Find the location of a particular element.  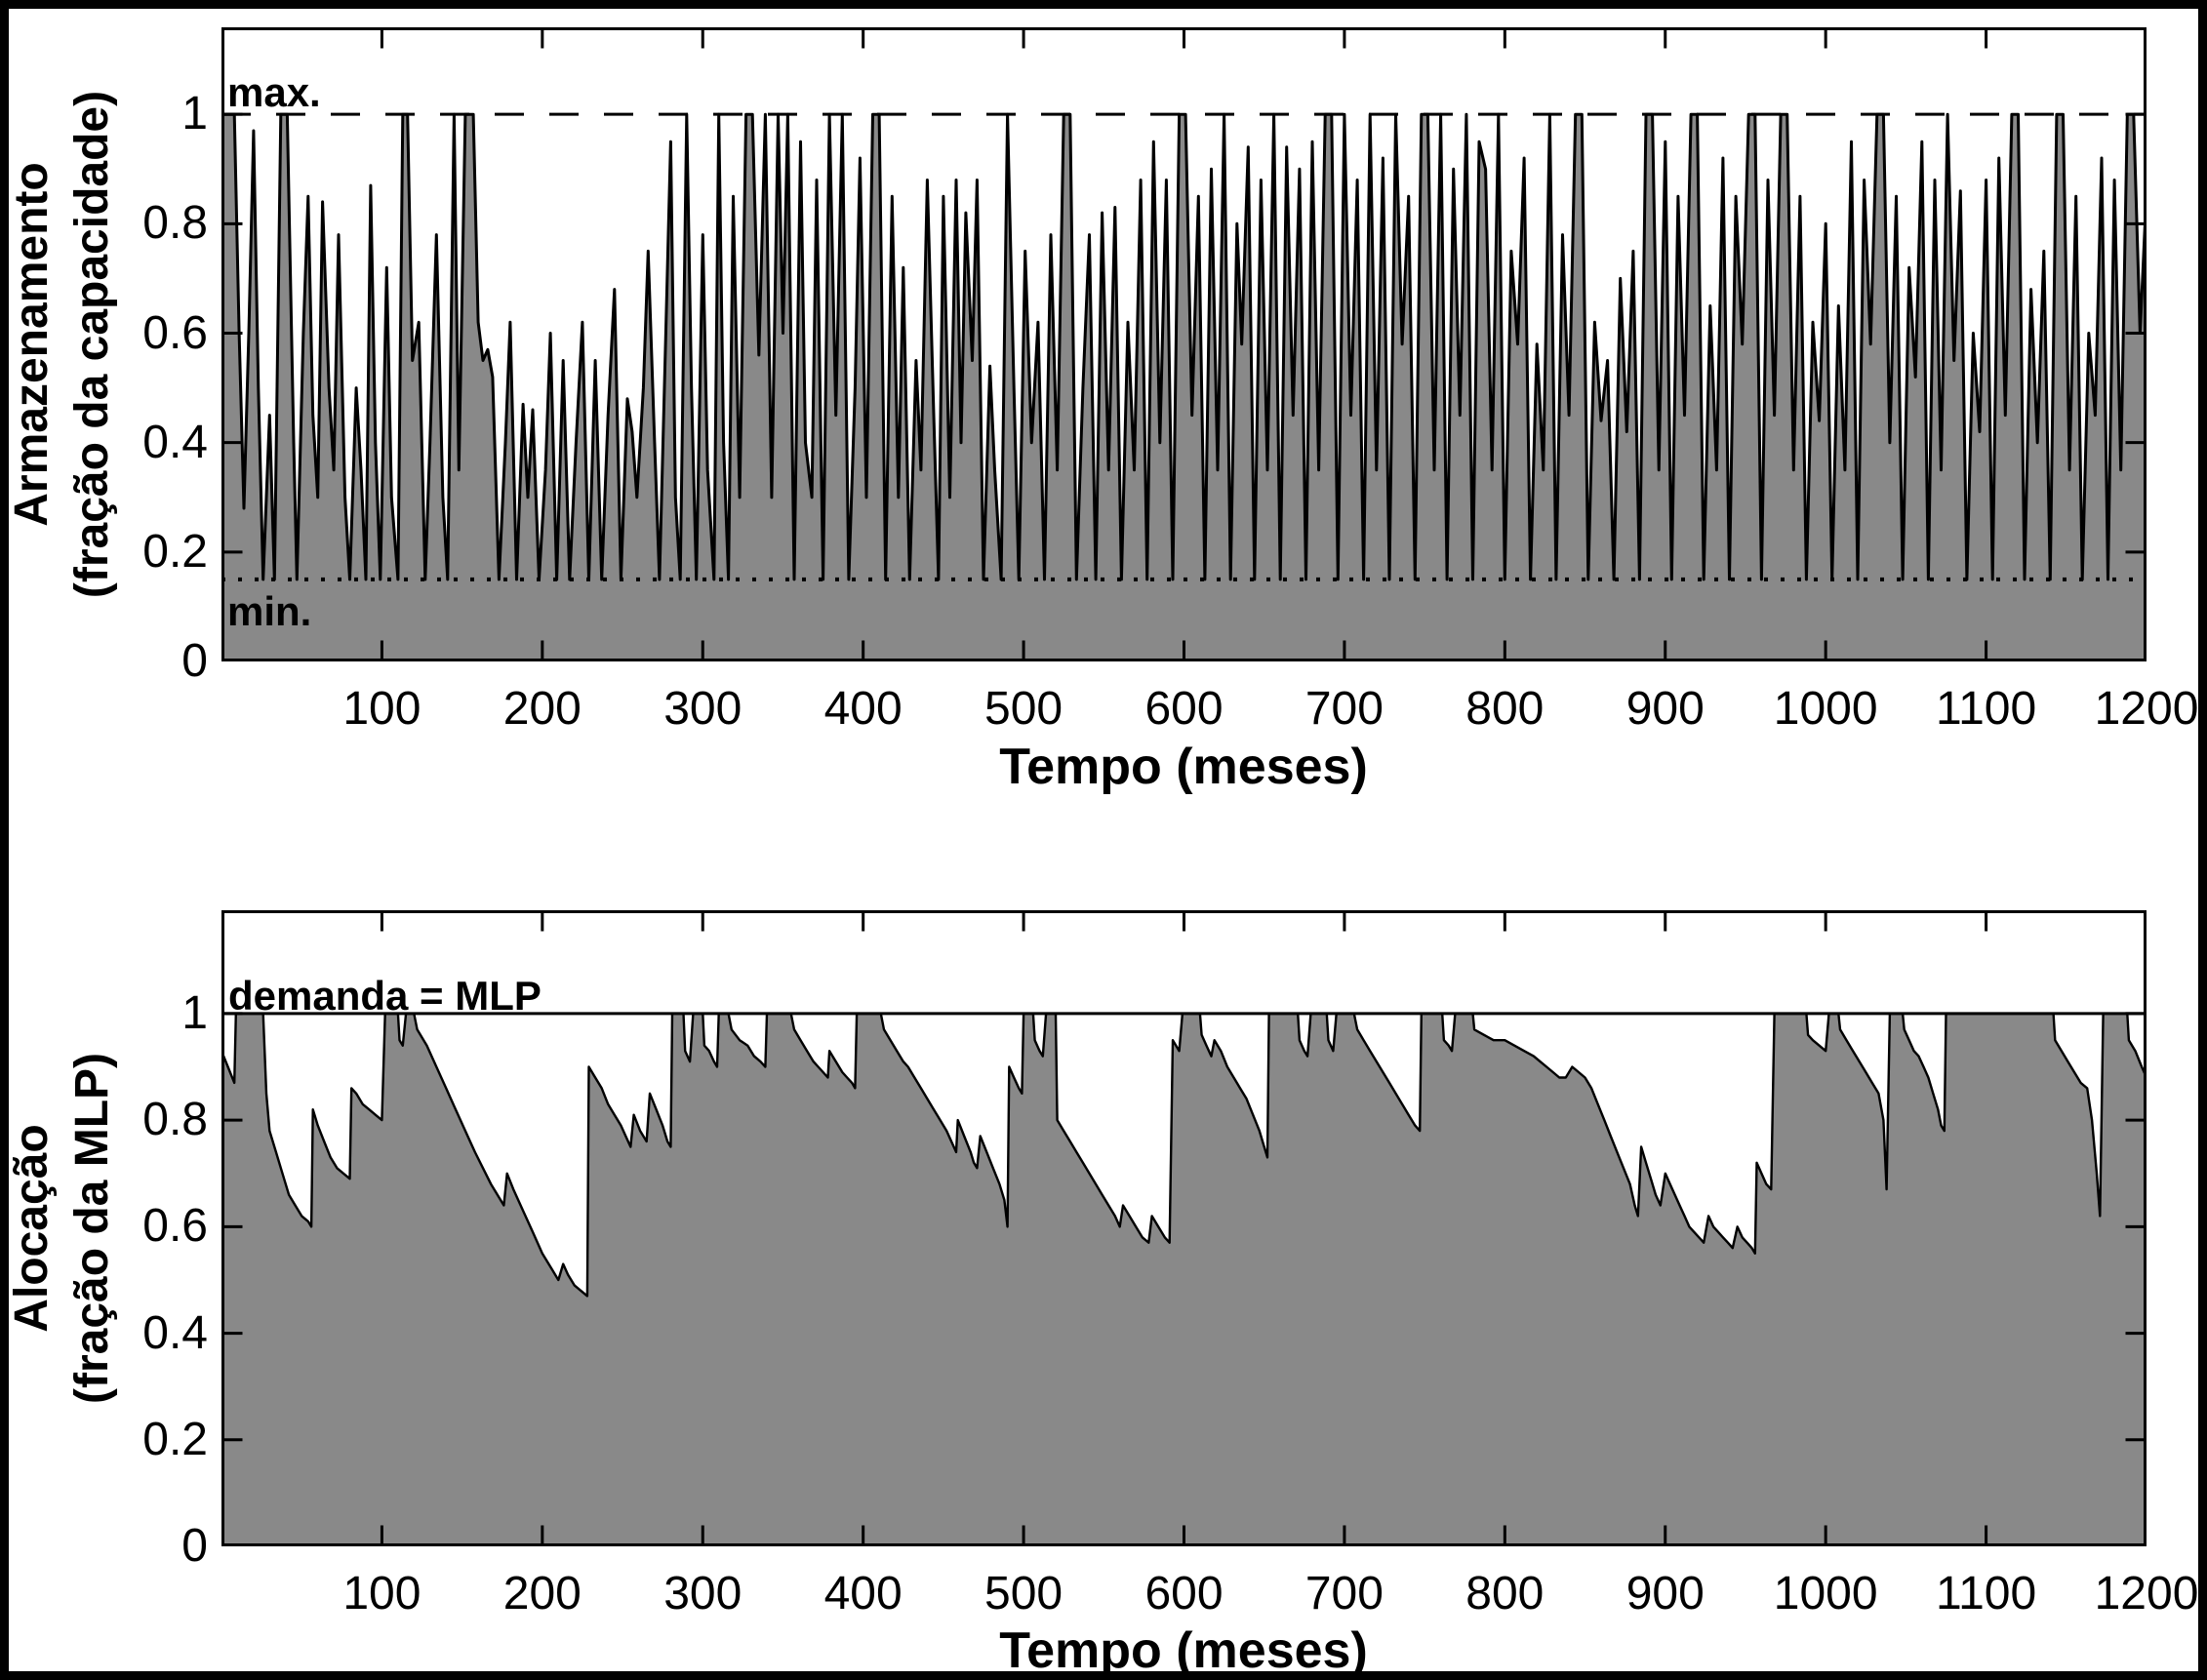

allocation-y-axis-title-line1: Alocação is located at coordinates (32, 1228).